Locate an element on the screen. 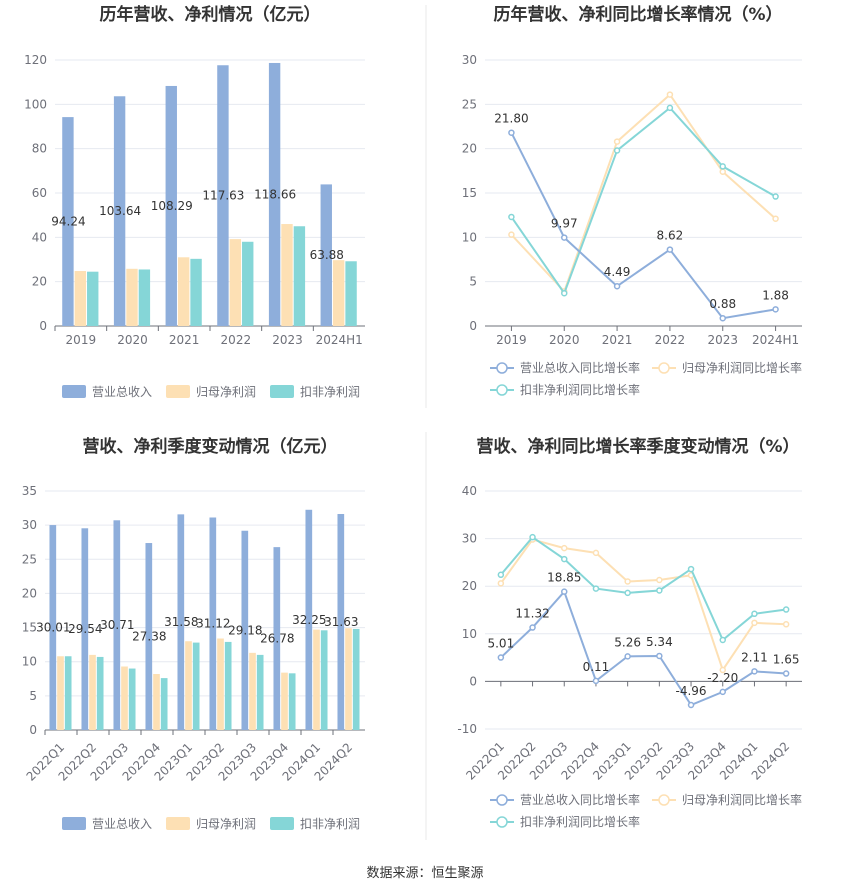  data-label: 9.97 is located at coordinates (564, 224).